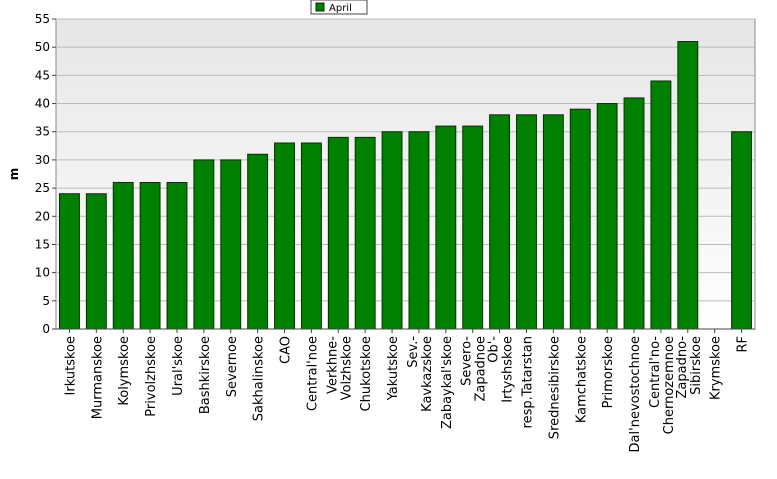 This screenshot has height=479, width=777. What do you see at coordinates (320, 7) in the screenshot?
I see `legend-swatch` at bounding box center [320, 7].